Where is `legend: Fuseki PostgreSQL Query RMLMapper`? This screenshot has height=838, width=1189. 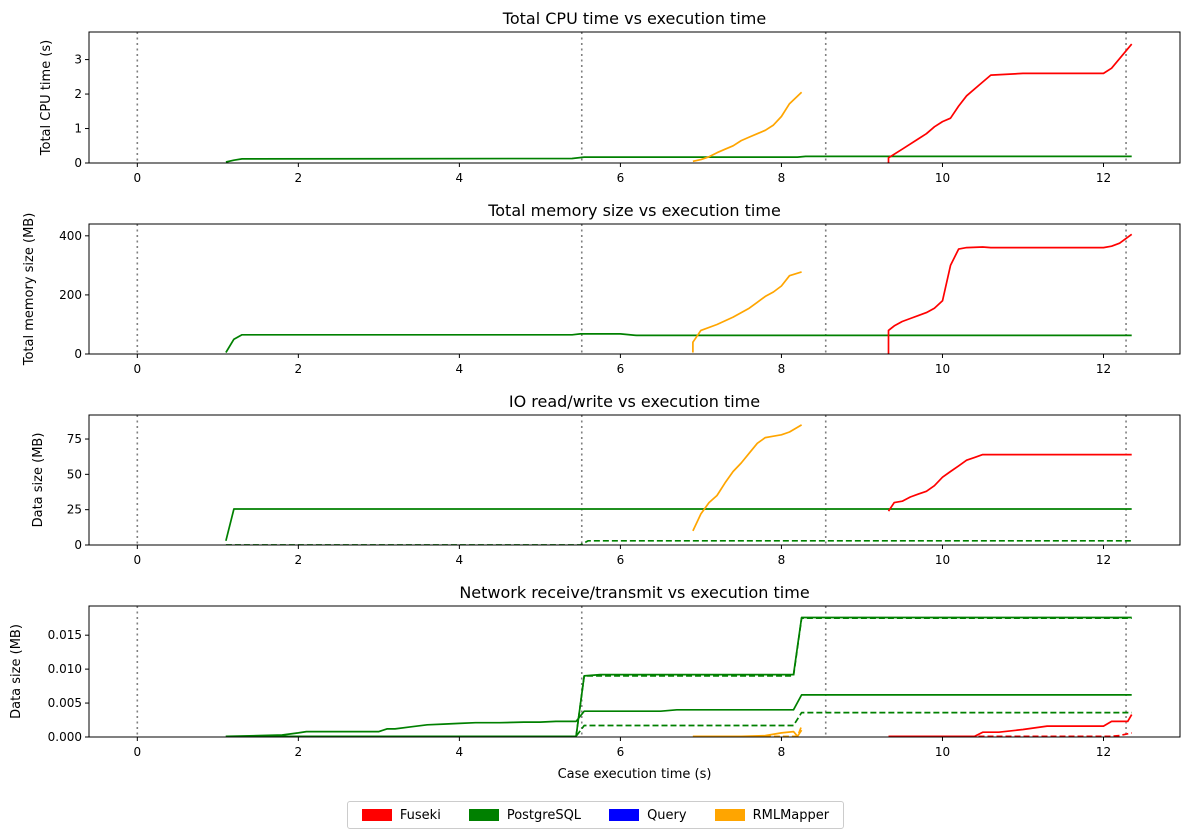 legend: Fuseki PostgreSQL Query RMLMapper is located at coordinates (595, 815).